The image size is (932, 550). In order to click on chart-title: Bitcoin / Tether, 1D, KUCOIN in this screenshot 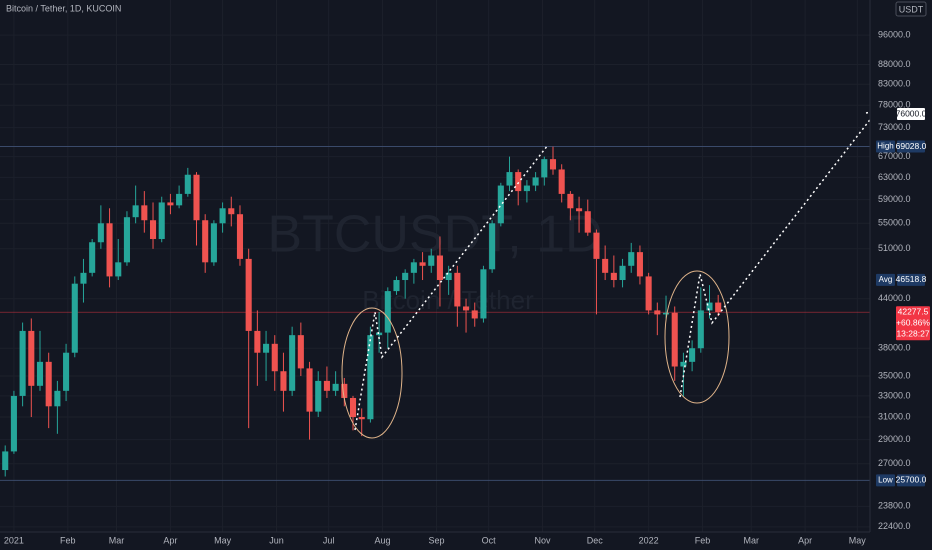, I will do `click(63, 8)`.